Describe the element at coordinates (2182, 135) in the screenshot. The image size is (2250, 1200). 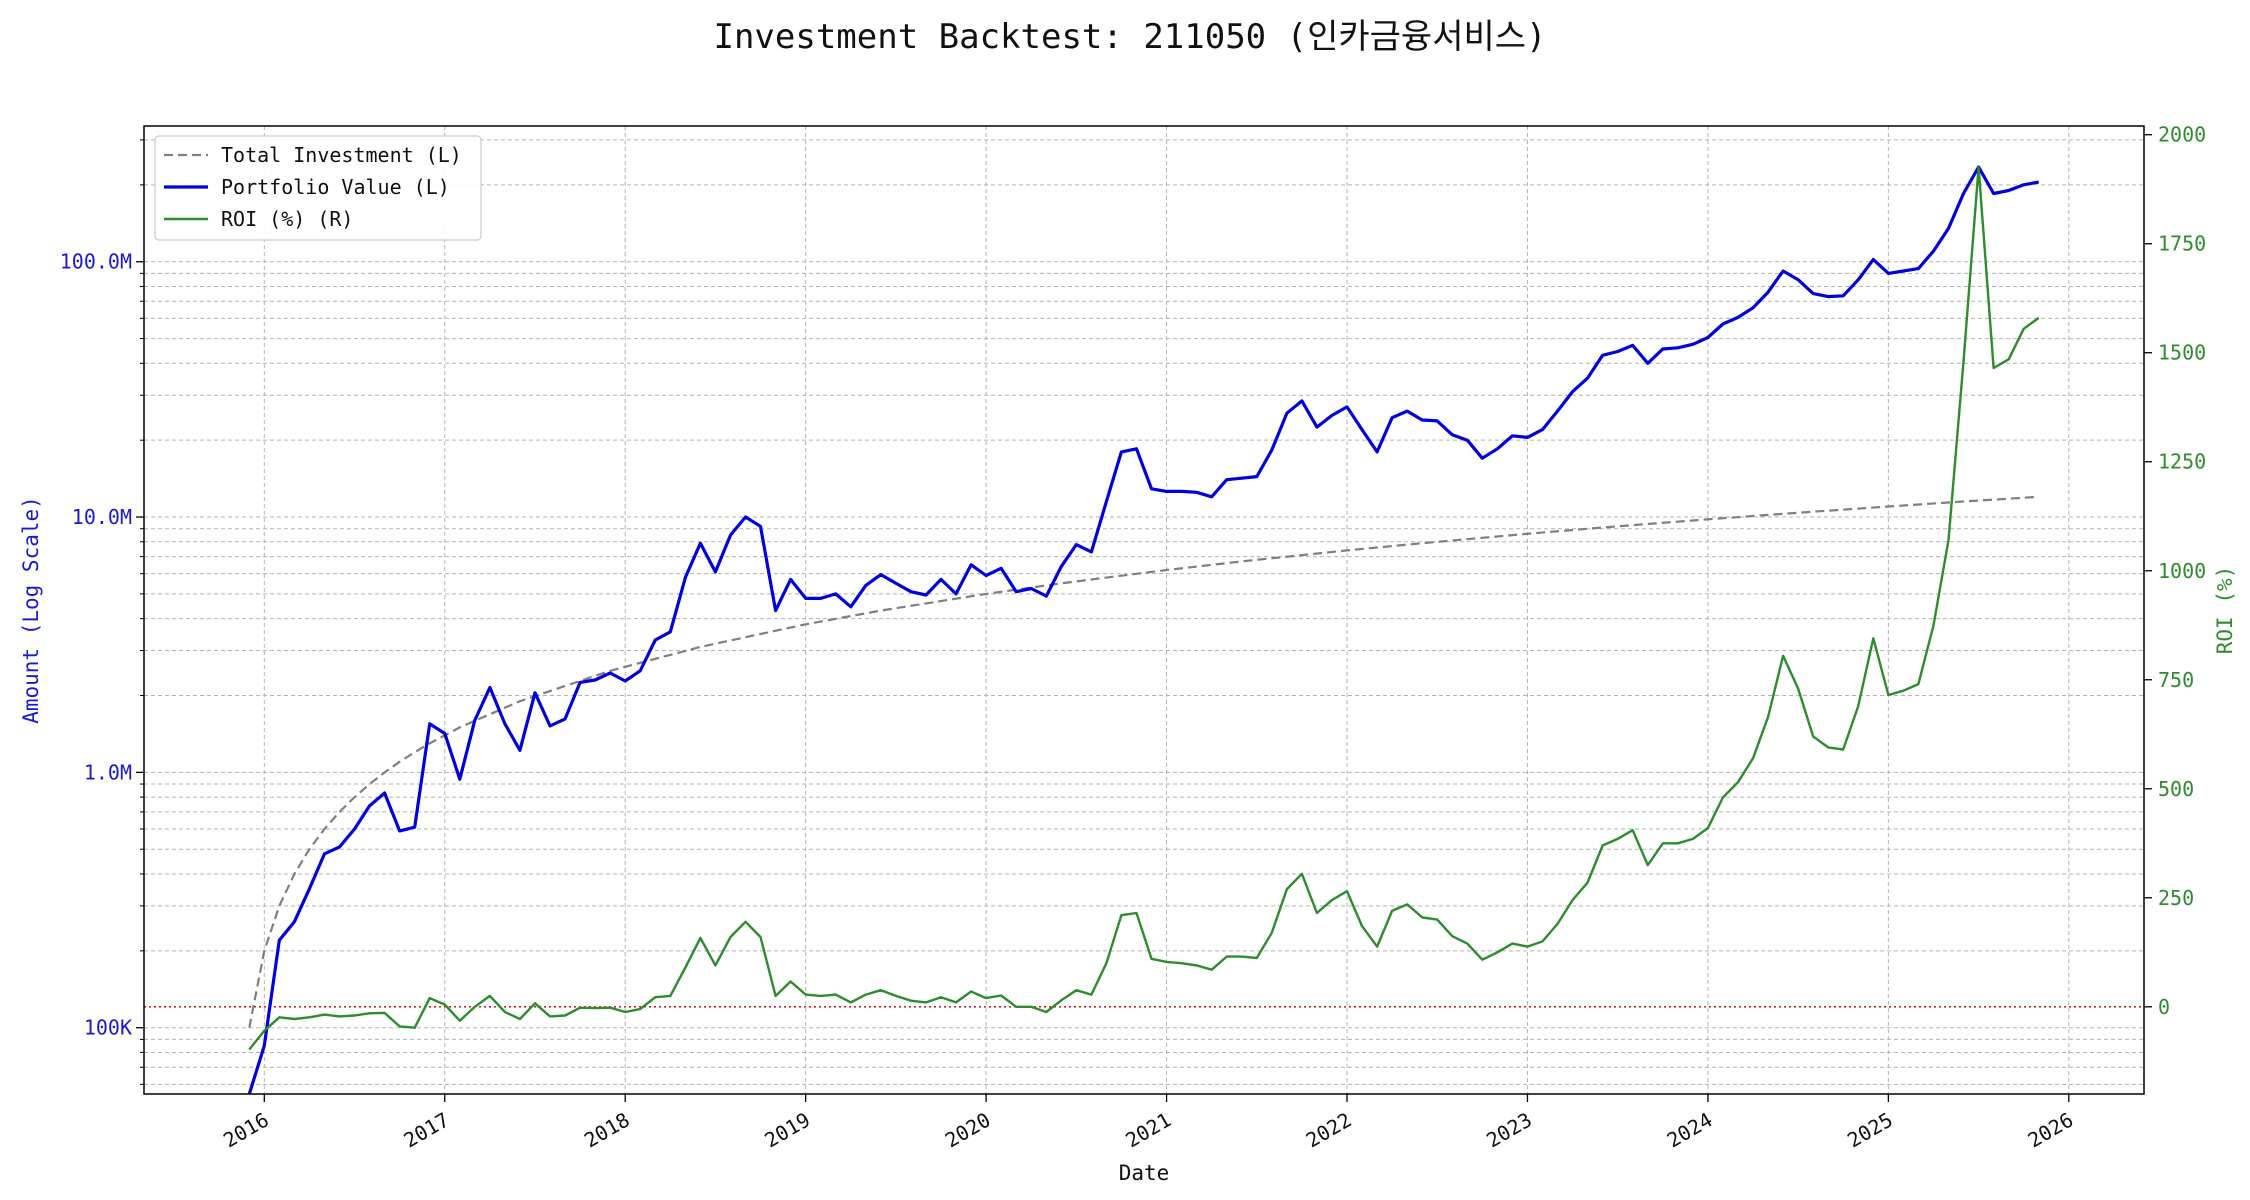
I see `right-y-tick-label: 2000` at that location.